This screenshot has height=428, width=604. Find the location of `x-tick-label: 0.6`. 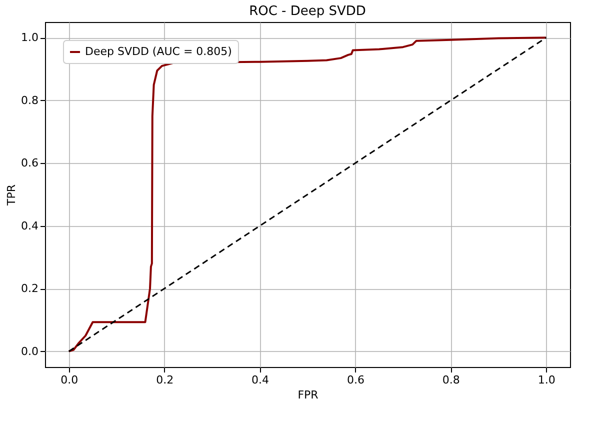

x-tick-label: 0.6 is located at coordinates (355, 380).